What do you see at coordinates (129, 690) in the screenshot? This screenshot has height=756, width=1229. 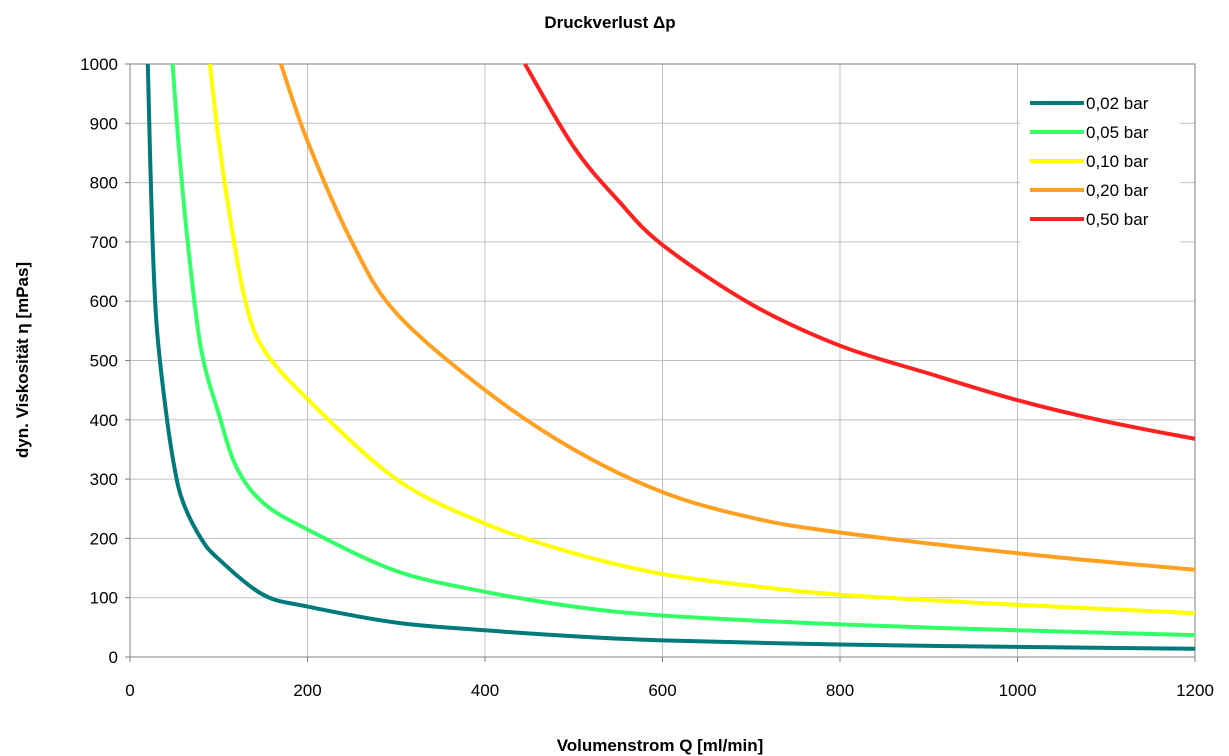 I see `x-tick-label: 0` at bounding box center [129, 690].